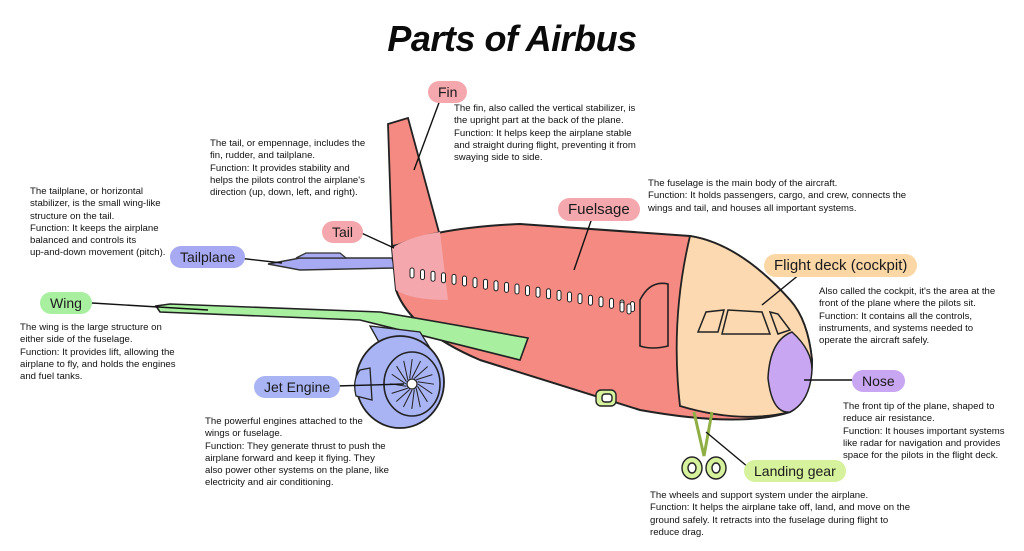 This screenshot has width=1024, height=551. I want to click on fin-label: Fin, so click(448, 92).